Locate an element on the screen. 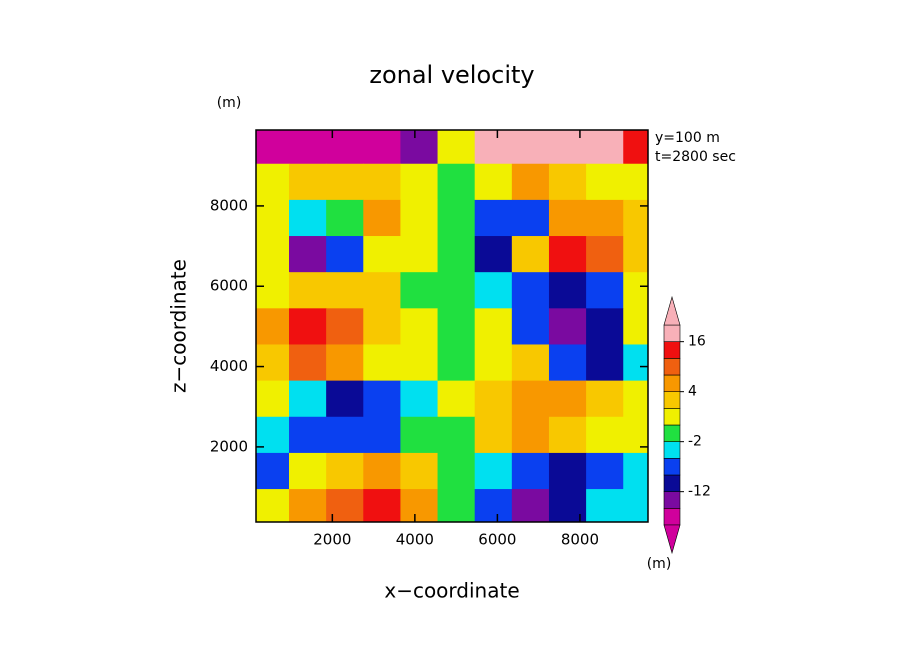 The image size is (904, 654). x-axis-label: x−coordinate is located at coordinates (451, 591).